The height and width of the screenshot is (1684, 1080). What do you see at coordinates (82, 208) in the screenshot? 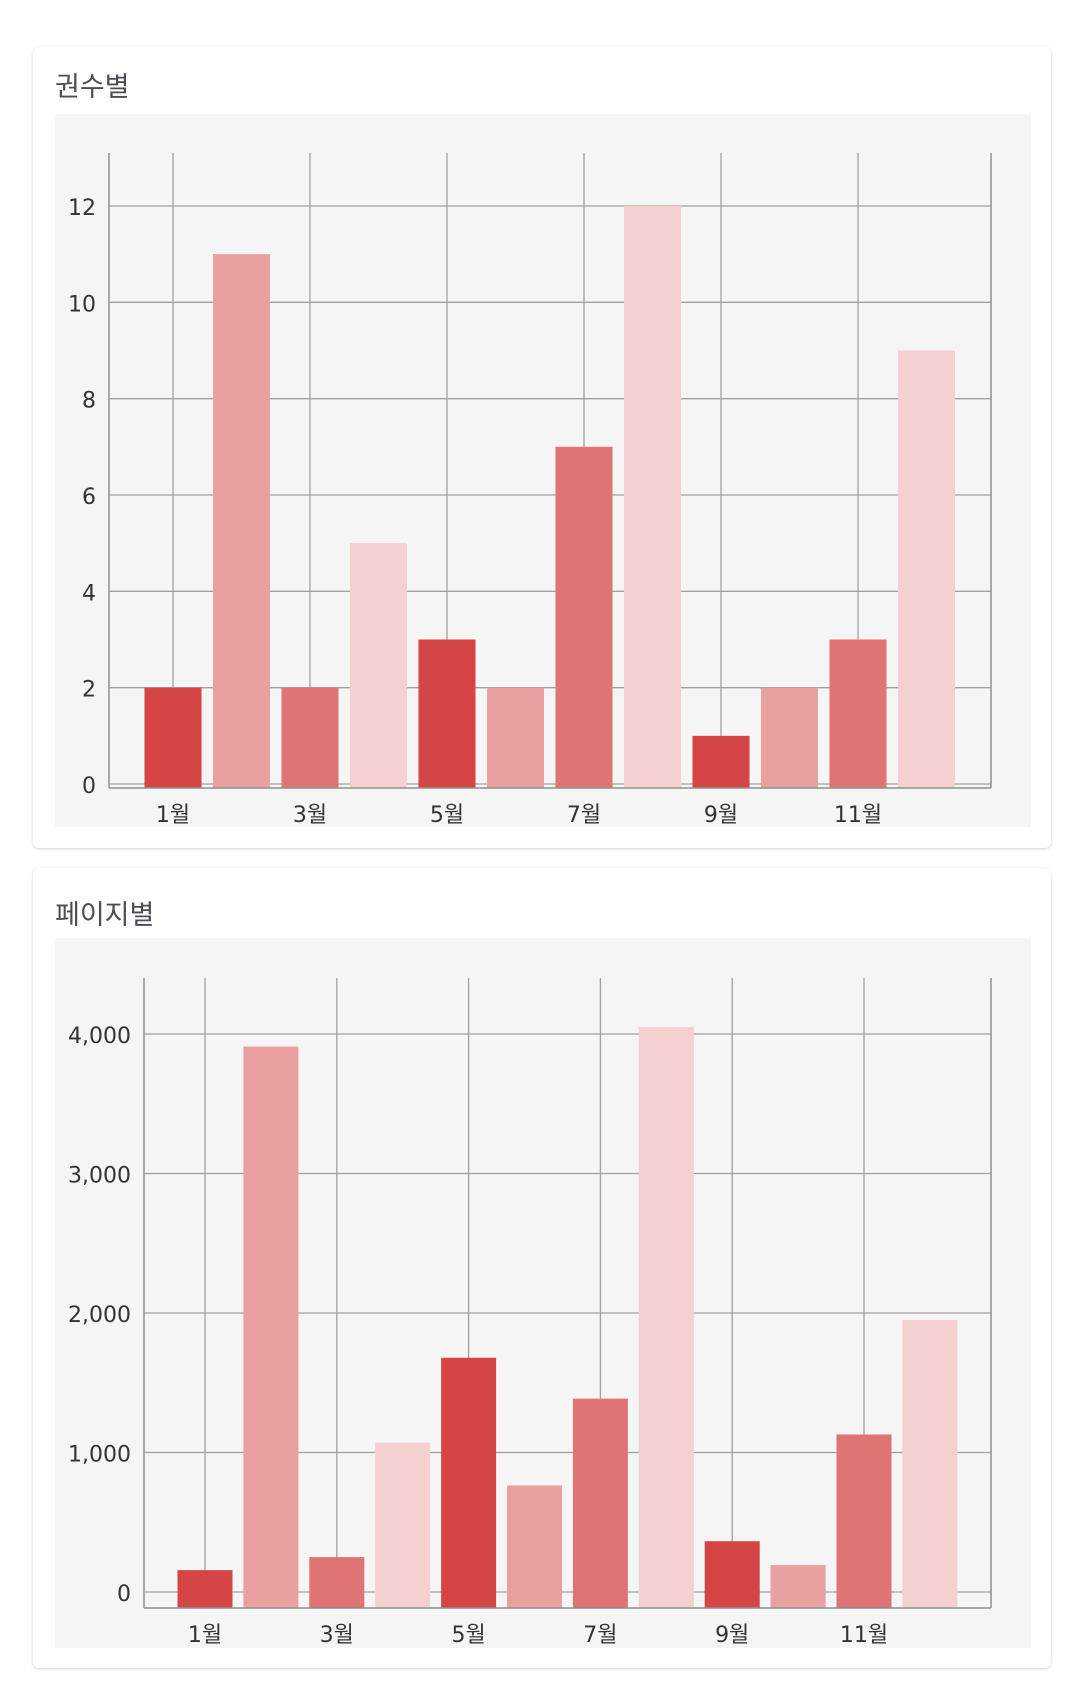
I see `y-tick-label: 12` at bounding box center [82, 208].